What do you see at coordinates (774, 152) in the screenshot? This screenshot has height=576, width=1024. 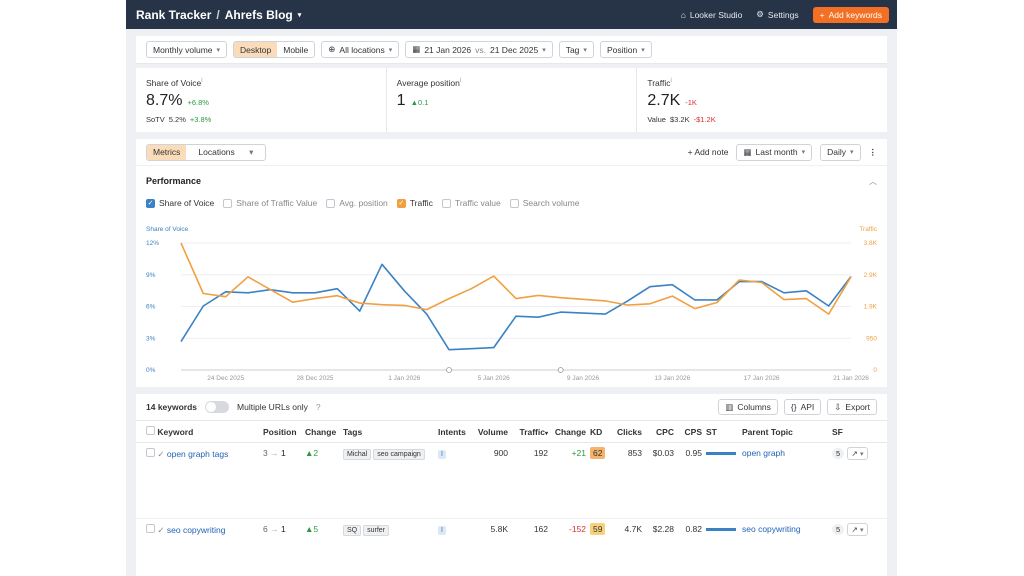 I see `period-dropdown: ▦ Last month ▾` at bounding box center [774, 152].